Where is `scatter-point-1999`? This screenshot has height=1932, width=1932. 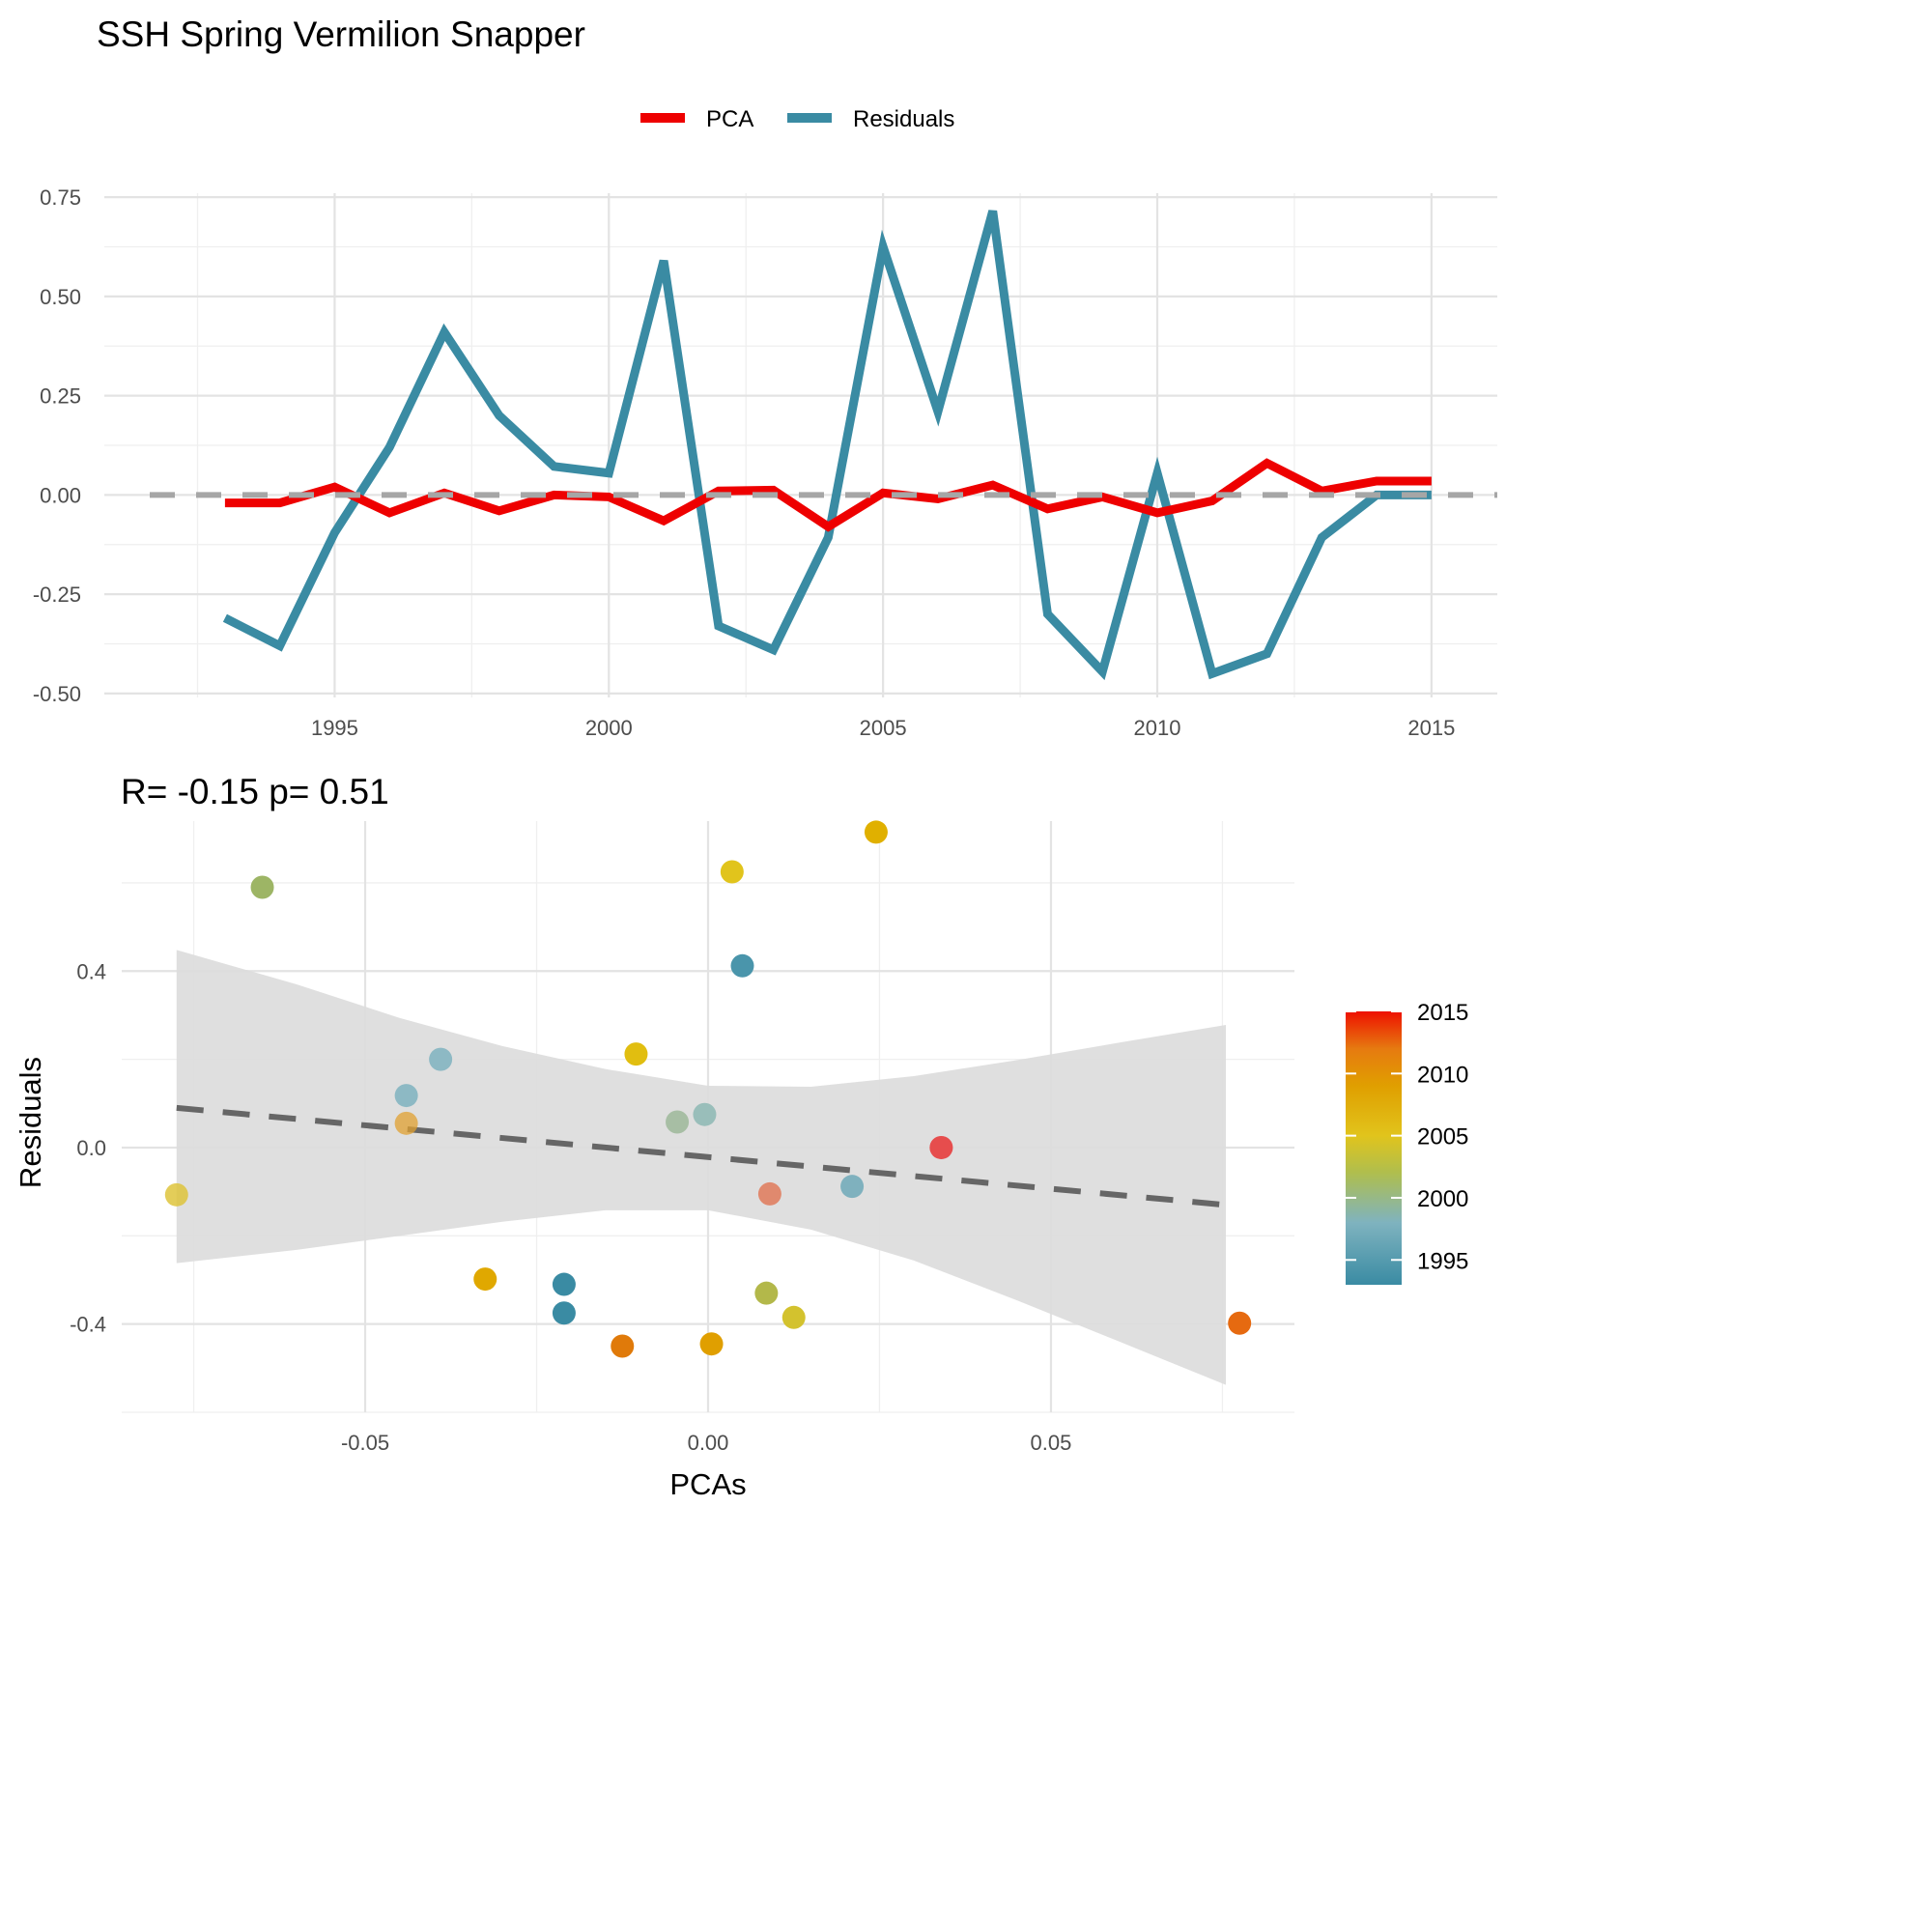
scatter-point-1999 is located at coordinates (705, 1114).